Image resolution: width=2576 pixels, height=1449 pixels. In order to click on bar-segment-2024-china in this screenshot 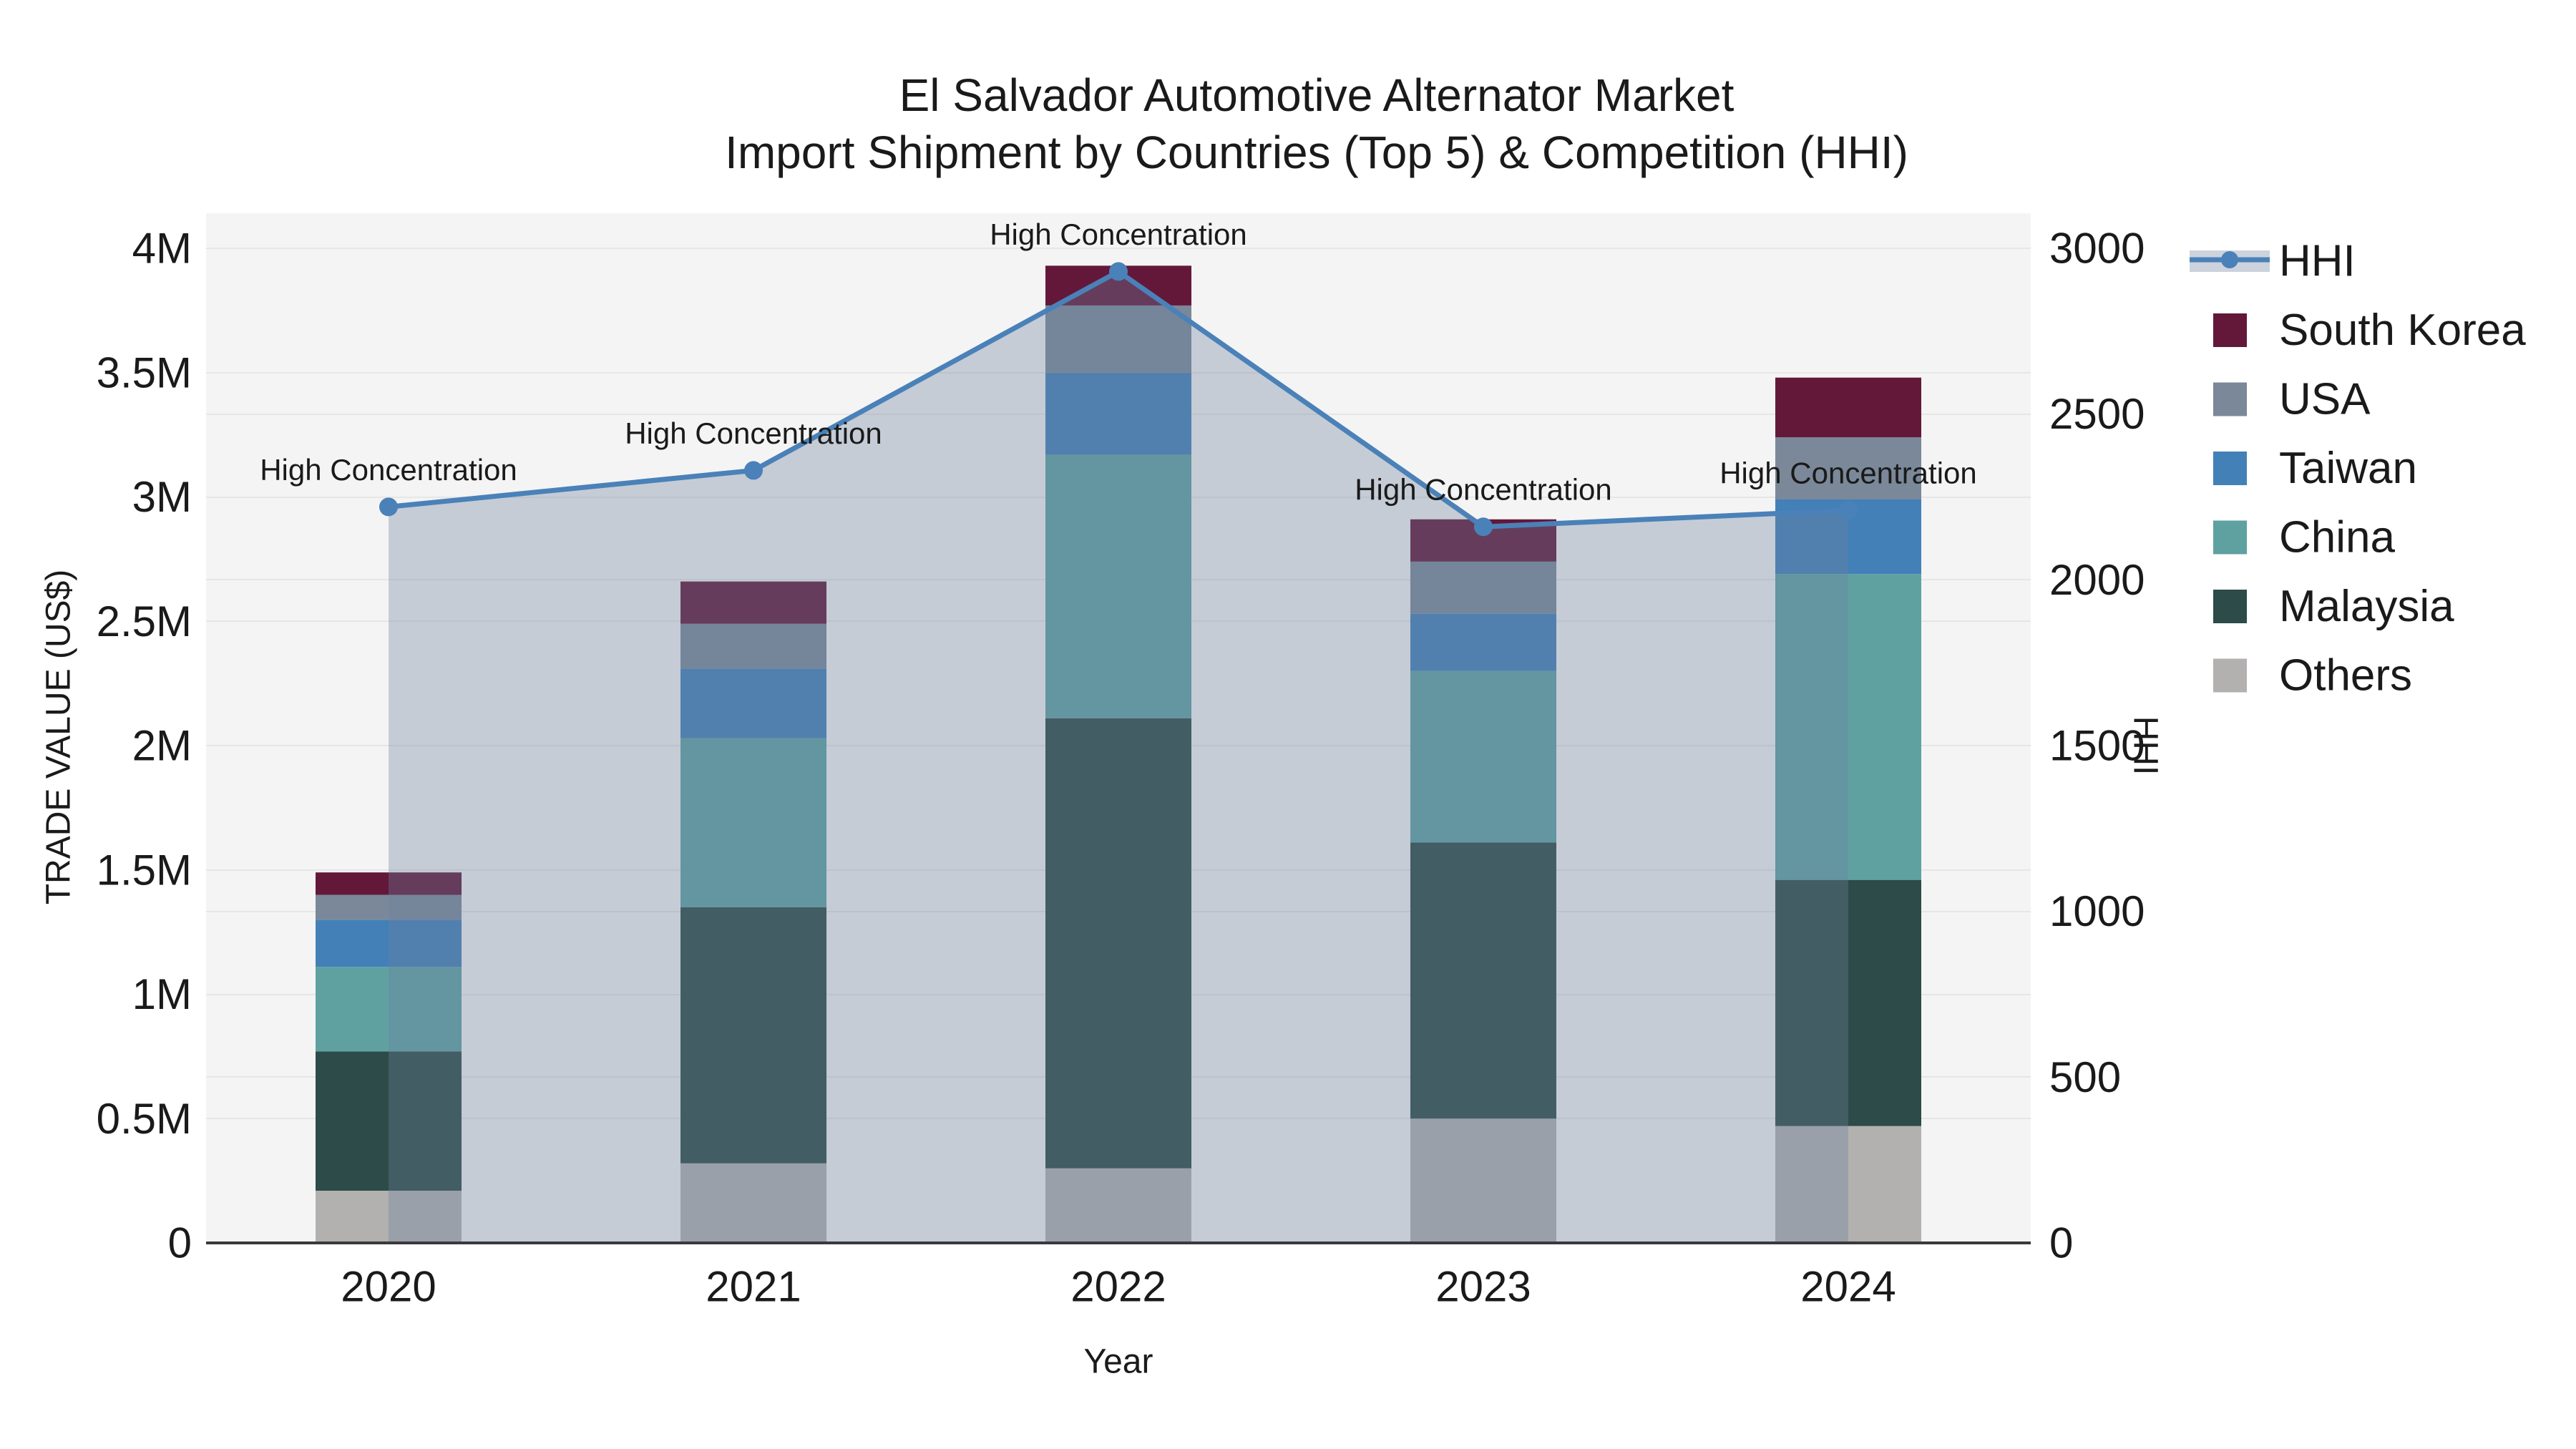, I will do `click(1848, 727)`.